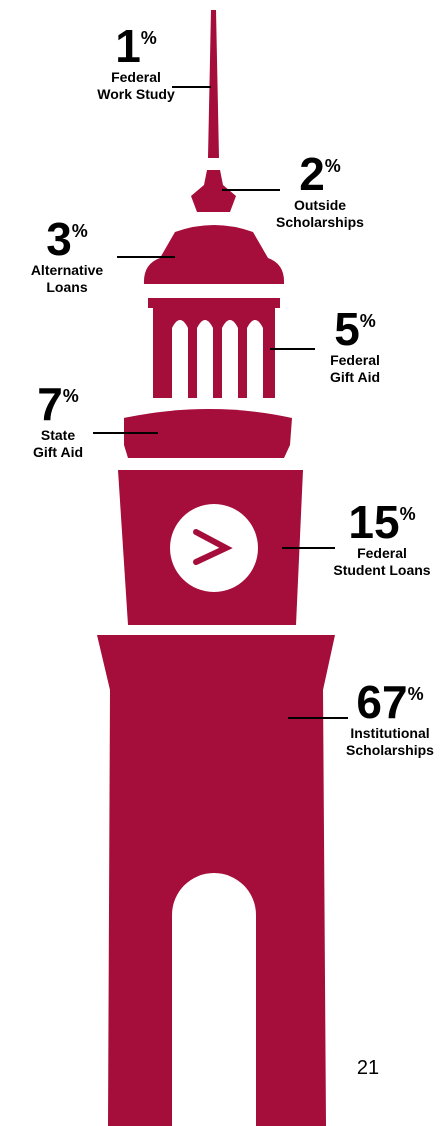 The height and width of the screenshot is (1126, 442). Describe the element at coordinates (389, 733) in the screenshot. I see `label-line: Institutional` at that location.